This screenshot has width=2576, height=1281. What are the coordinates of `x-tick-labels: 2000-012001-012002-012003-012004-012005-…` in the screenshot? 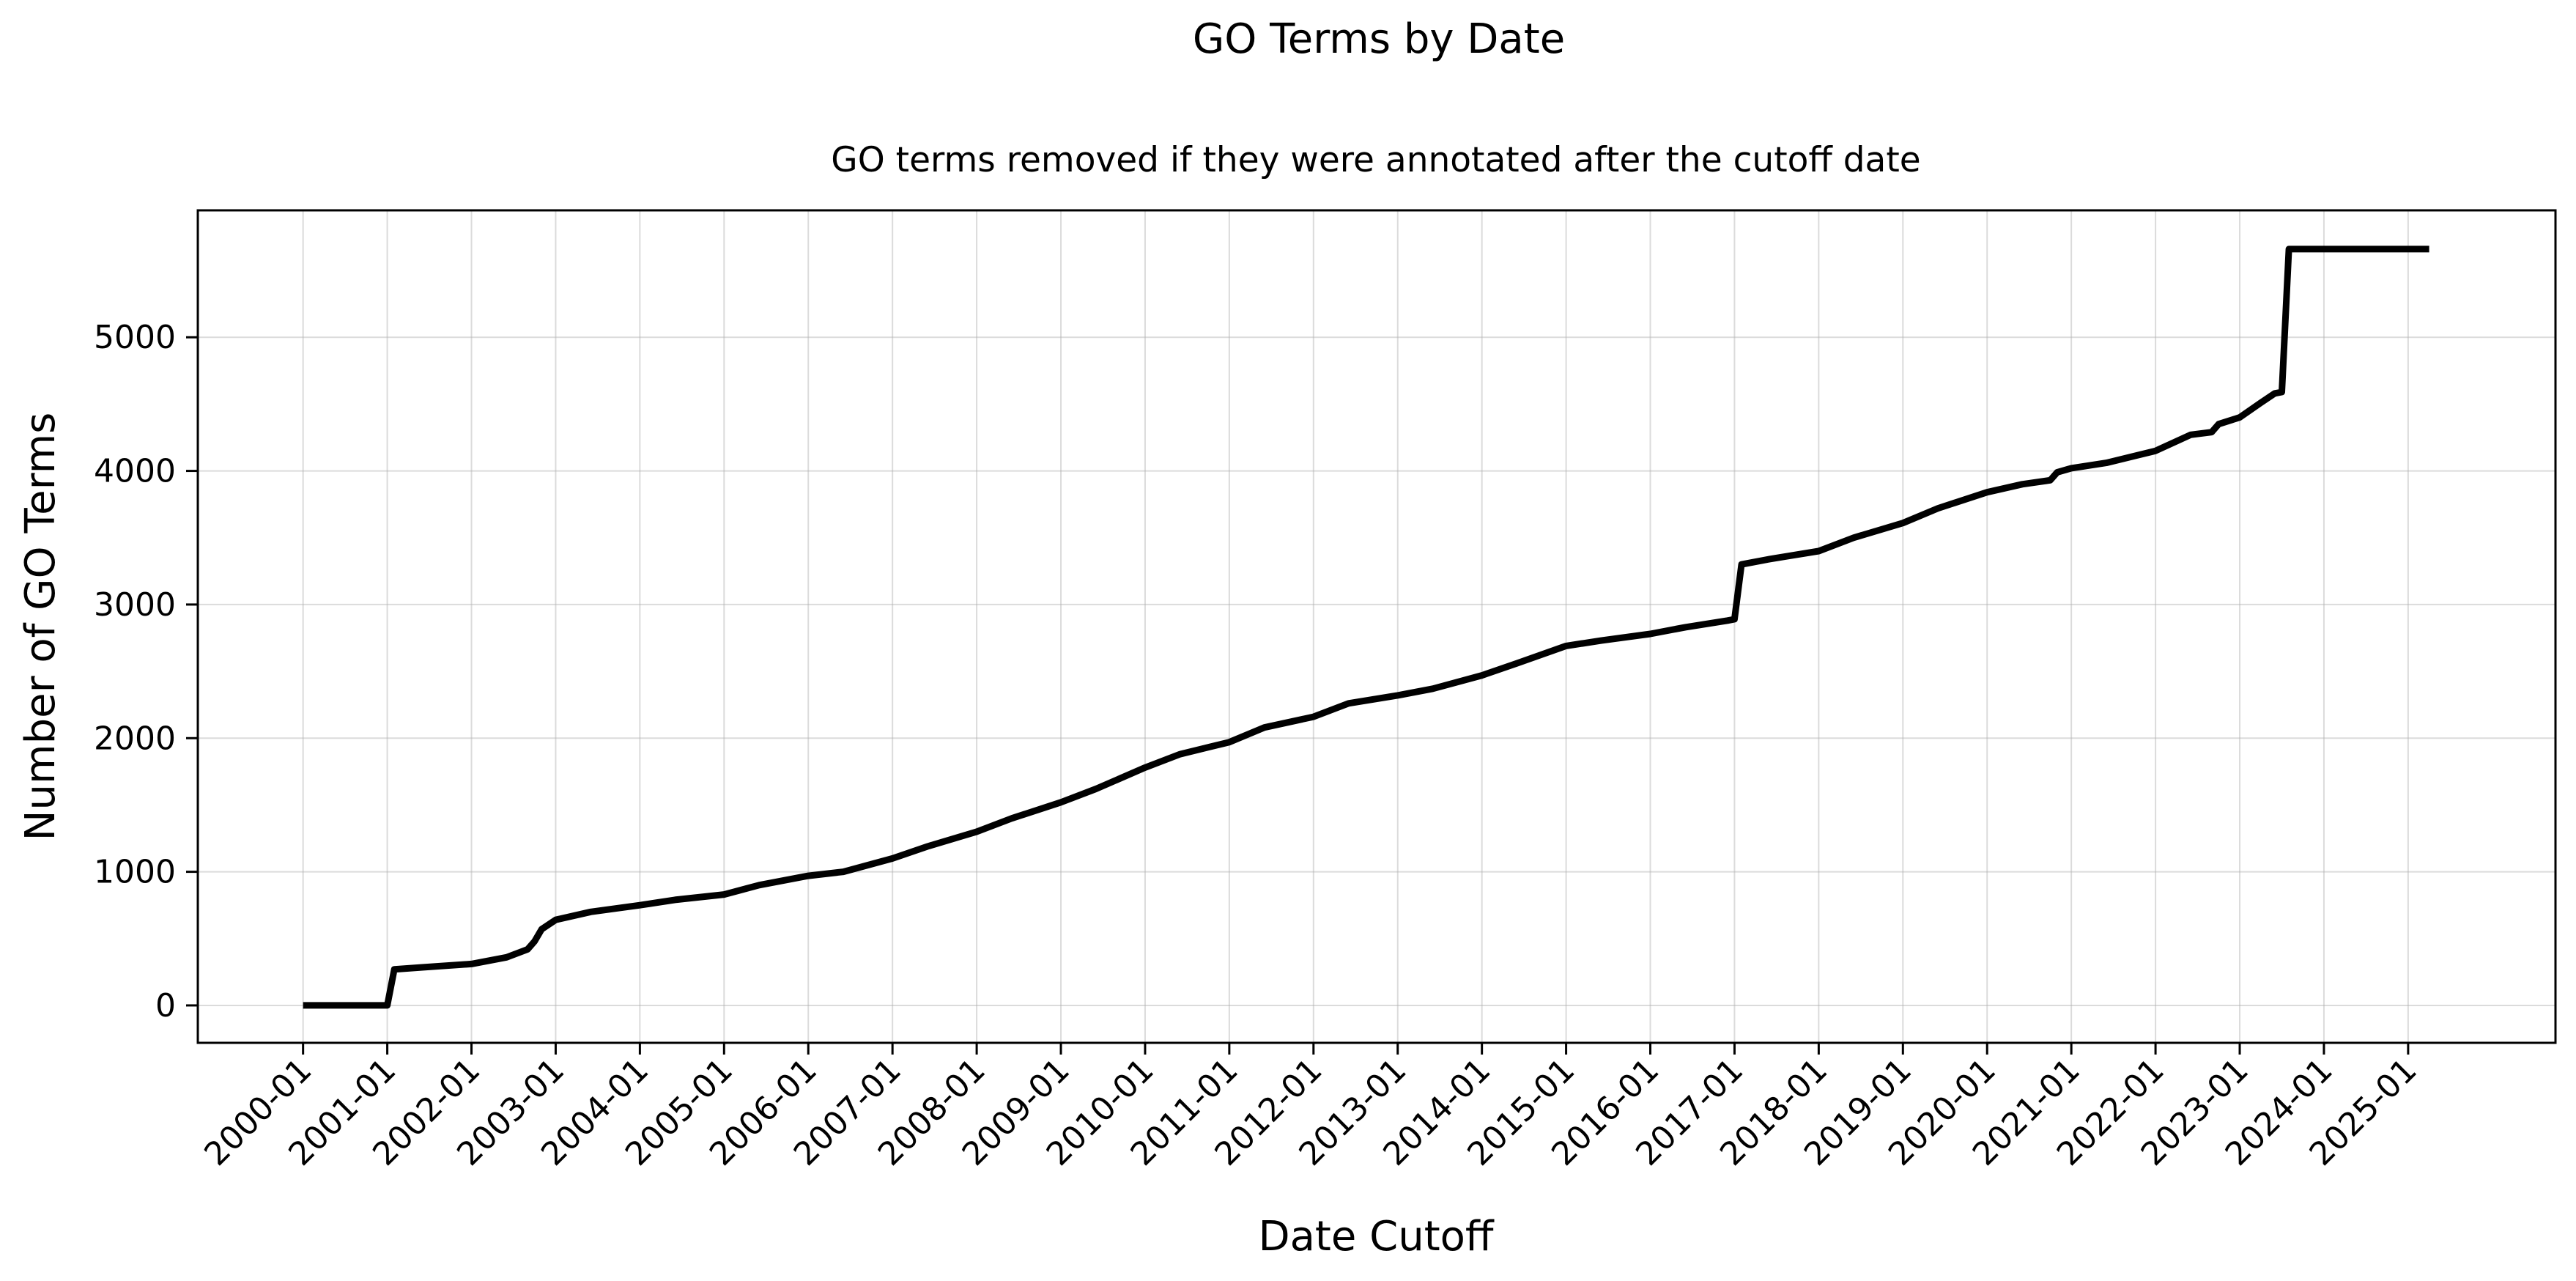 It's located at (1310, 1112).